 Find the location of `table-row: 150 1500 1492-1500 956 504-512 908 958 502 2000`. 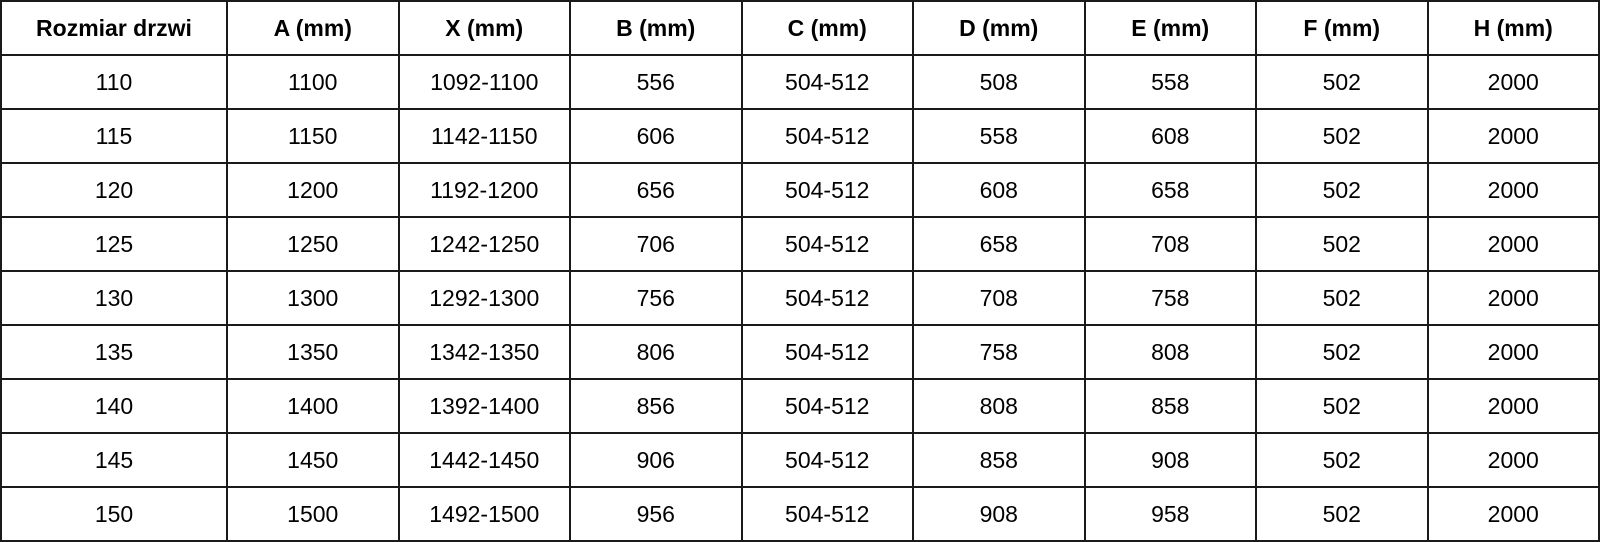

table-row: 150 1500 1492-1500 956 504-512 908 958 502 2000 is located at coordinates (800, 514).